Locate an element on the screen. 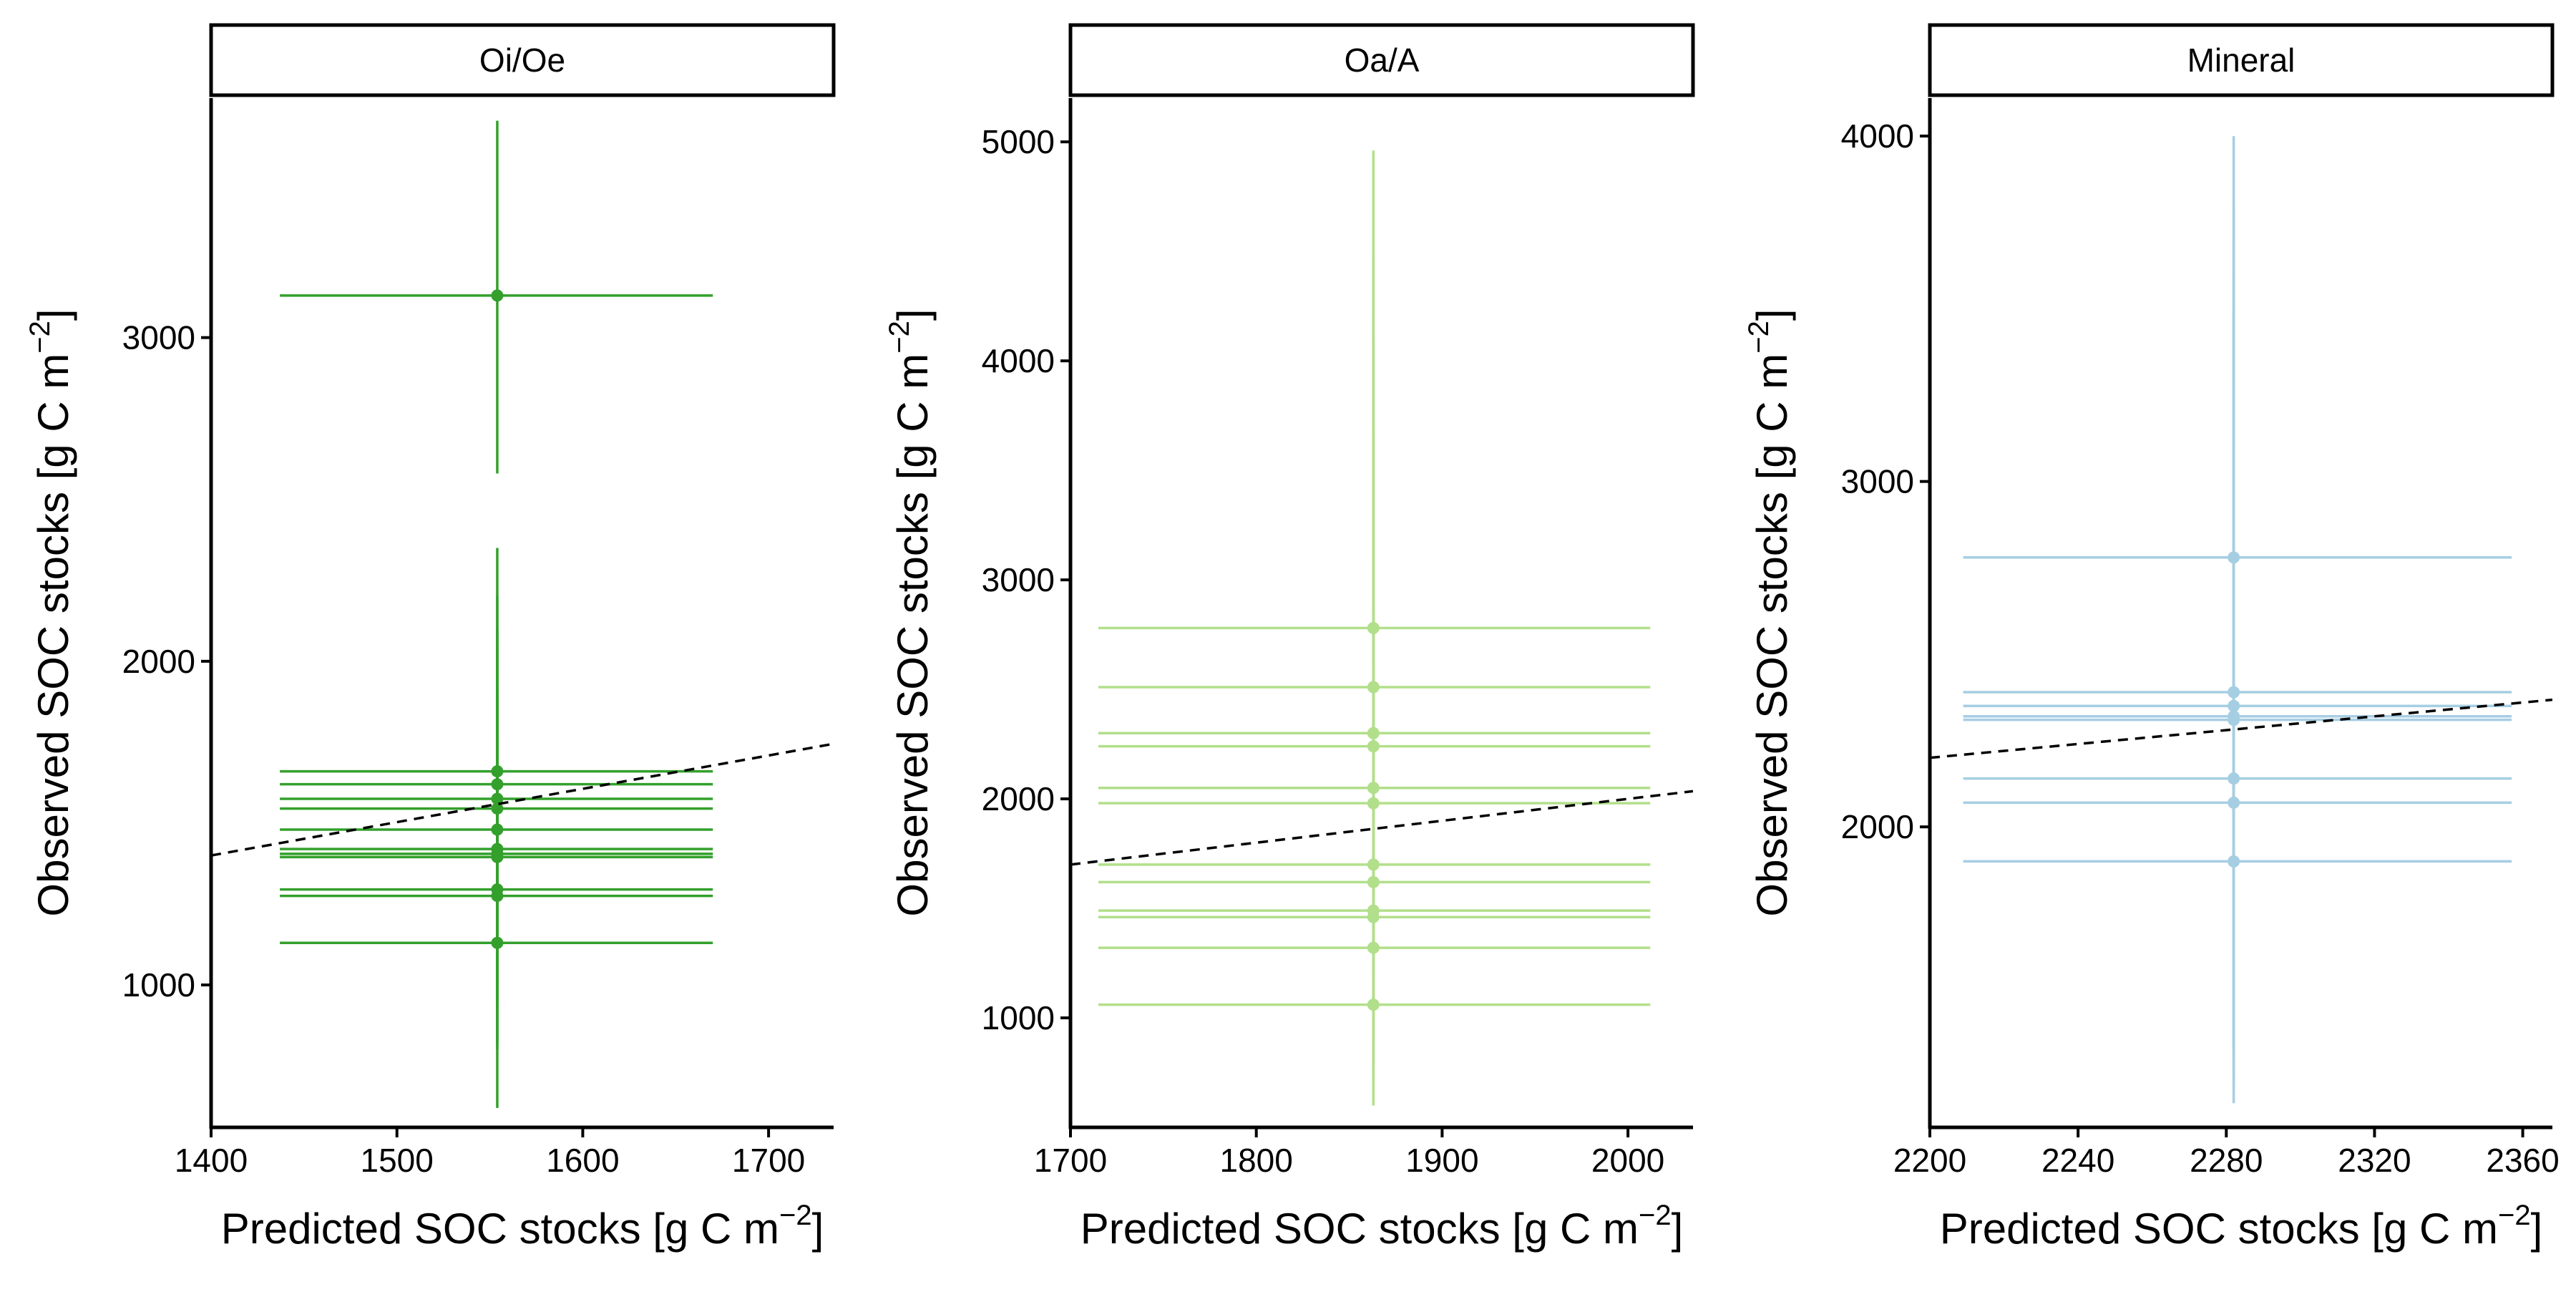 The image size is (2576, 1292). y-tick-label: 5000 is located at coordinates (1018, 141).